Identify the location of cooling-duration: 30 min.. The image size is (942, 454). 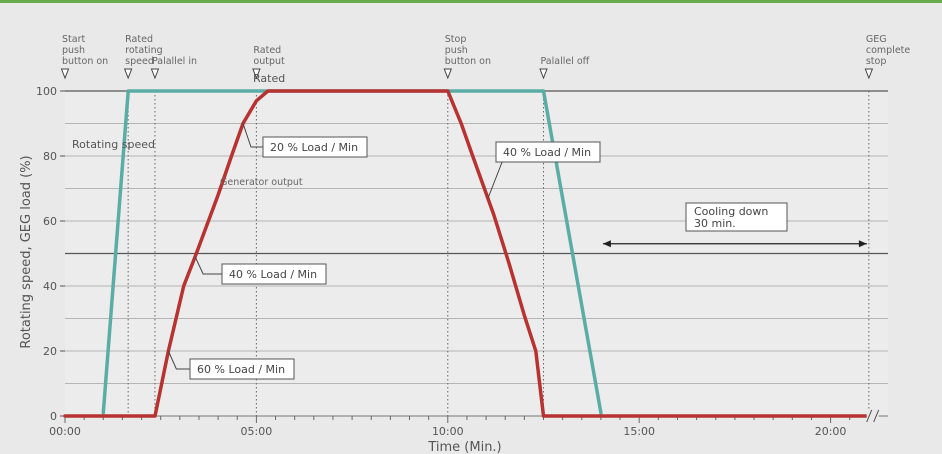
(715, 223).